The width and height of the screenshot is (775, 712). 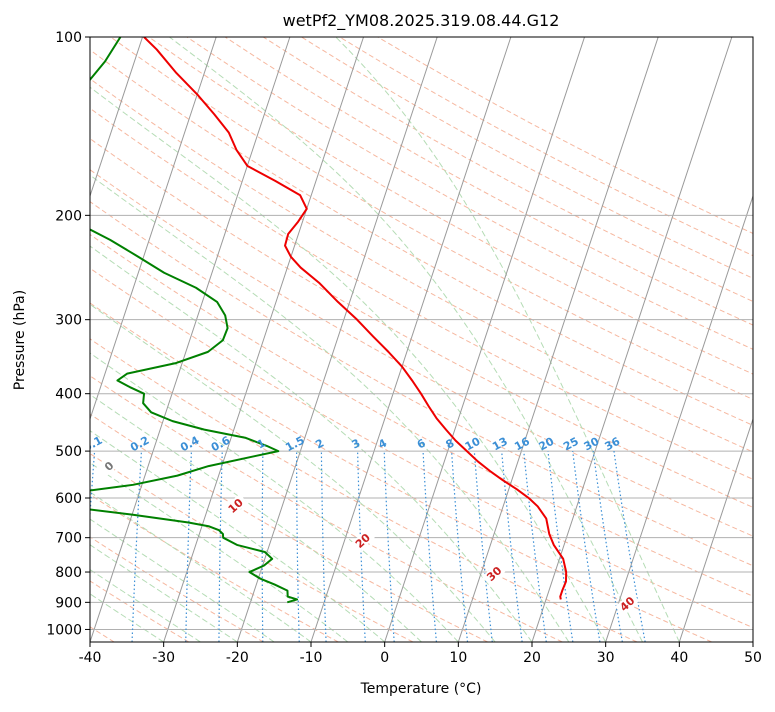 What do you see at coordinates (500, 444) in the screenshot?
I see `mixing-ratio-label: 13` at bounding box center [500, 444].